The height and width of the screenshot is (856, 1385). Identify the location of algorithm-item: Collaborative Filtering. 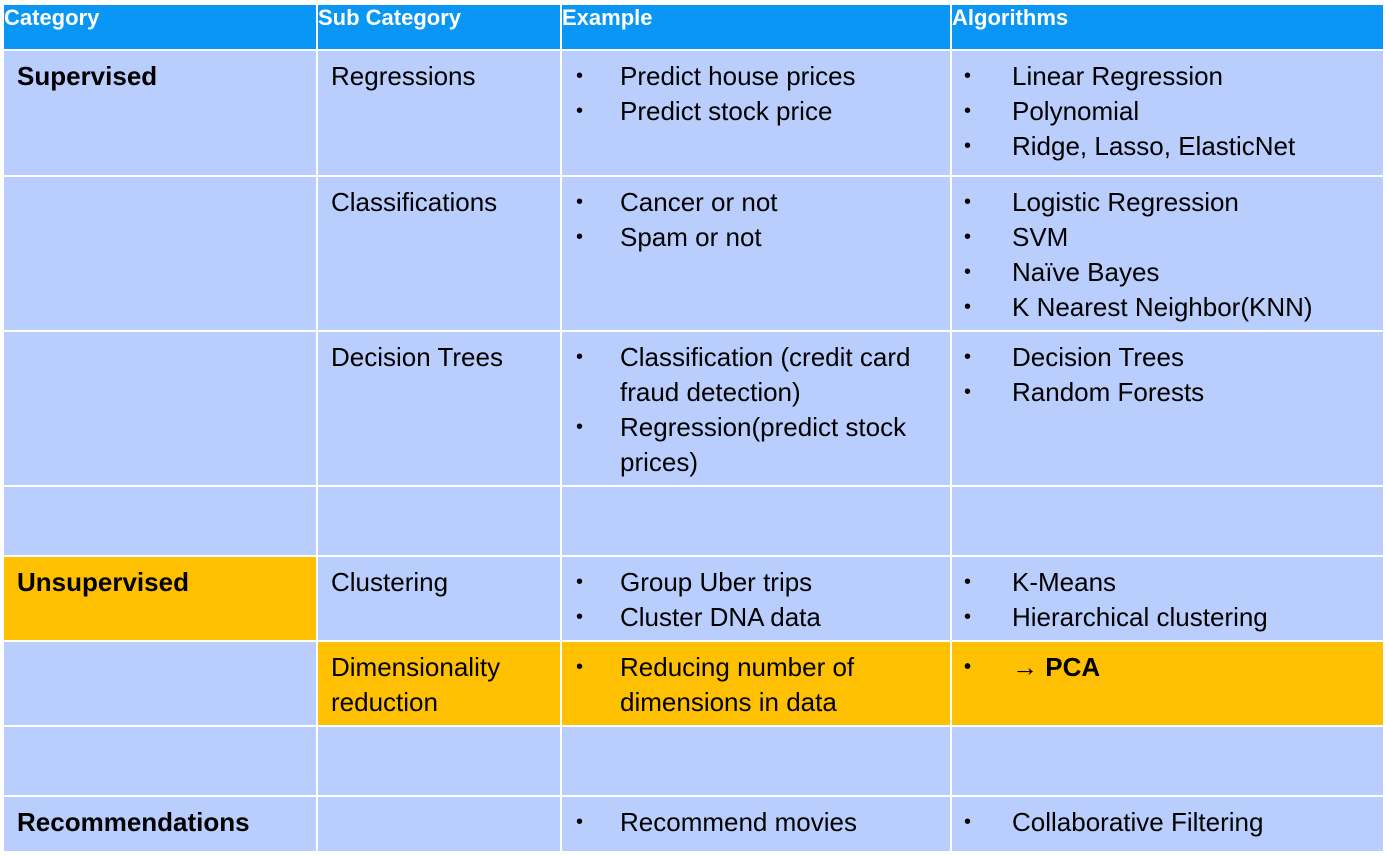
(1167, 822).